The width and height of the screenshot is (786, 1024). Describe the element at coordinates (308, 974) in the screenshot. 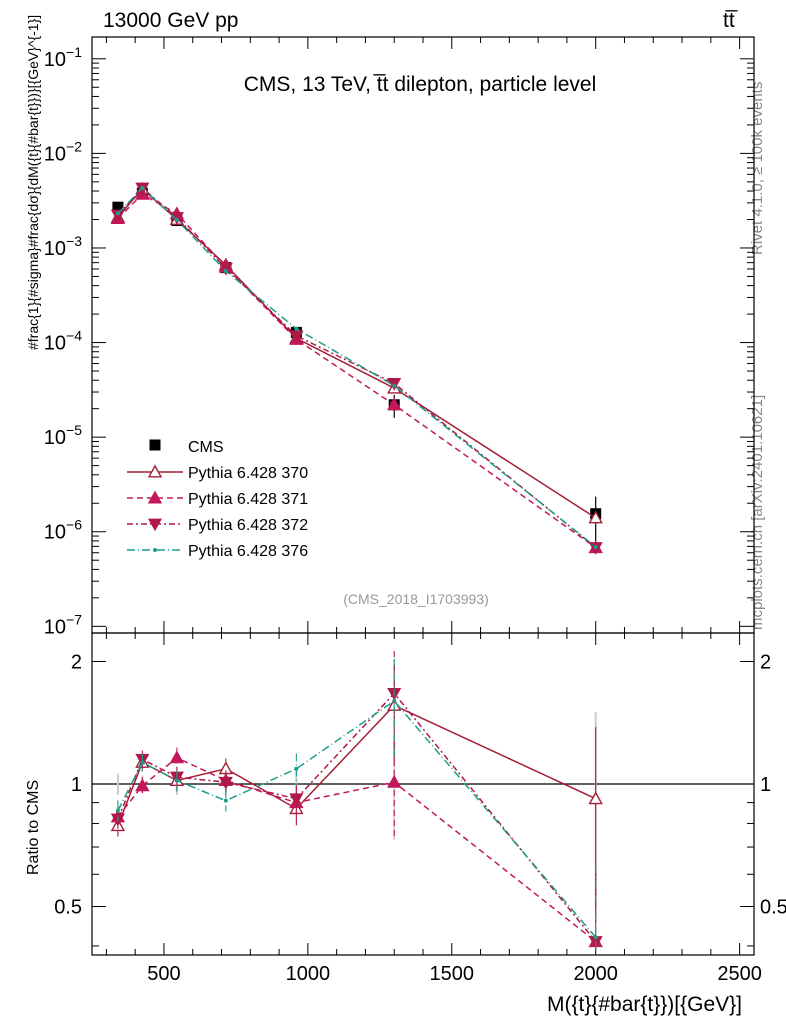

I see `x-tick-label: 1000` at that location.